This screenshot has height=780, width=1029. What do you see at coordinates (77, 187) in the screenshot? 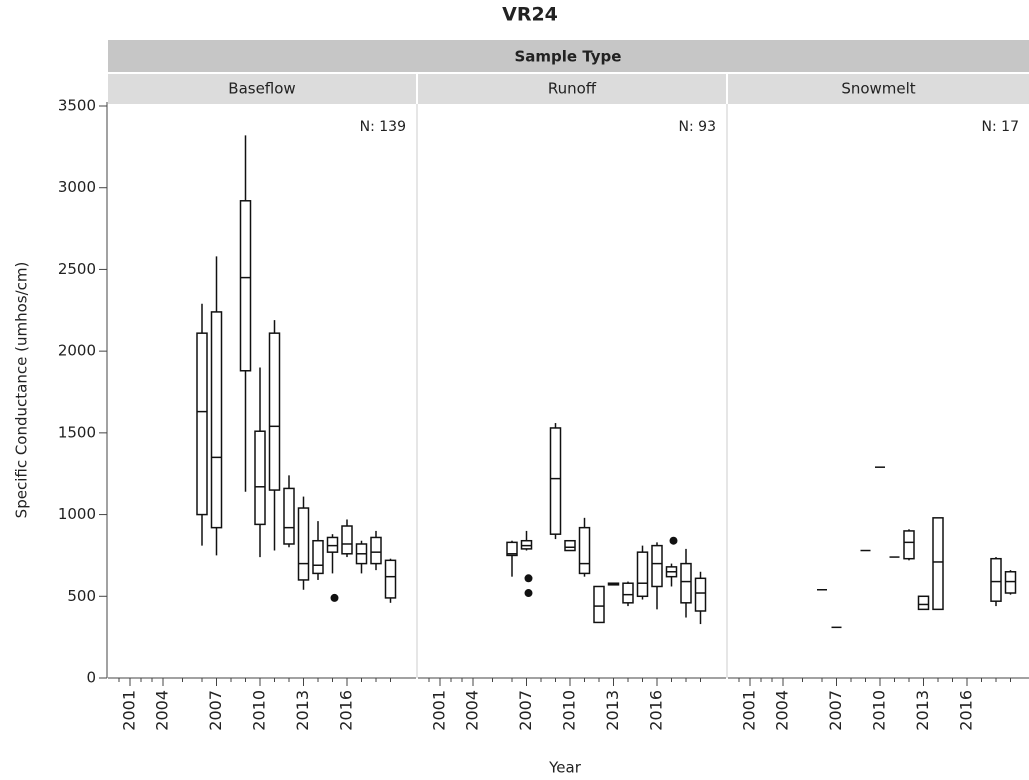
I see `y-tick-label: 3000` at bounding box center [77, 187].